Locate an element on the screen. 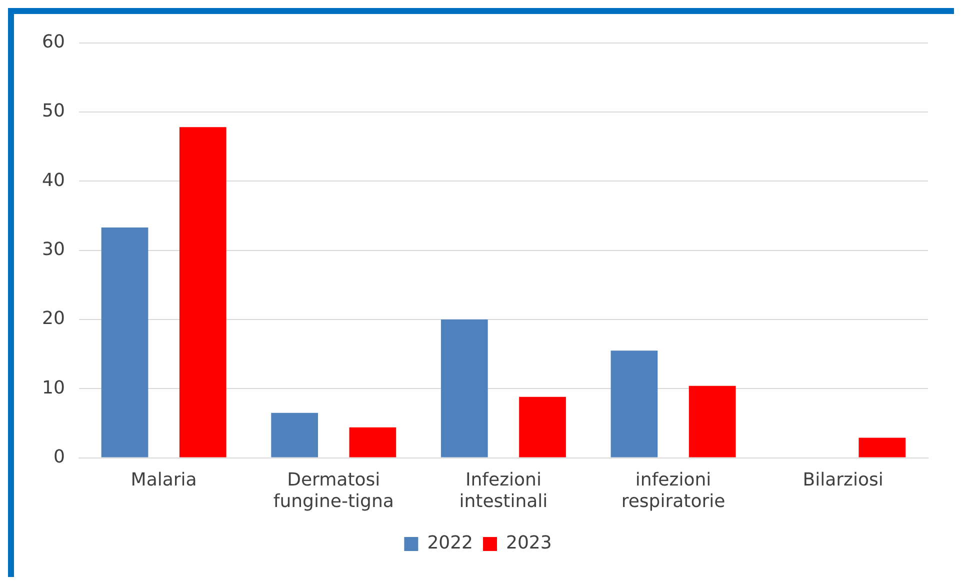 The width and height of the screenshot is (962, 585). y-tick-label: 60 is located at coordinates (53, 41).